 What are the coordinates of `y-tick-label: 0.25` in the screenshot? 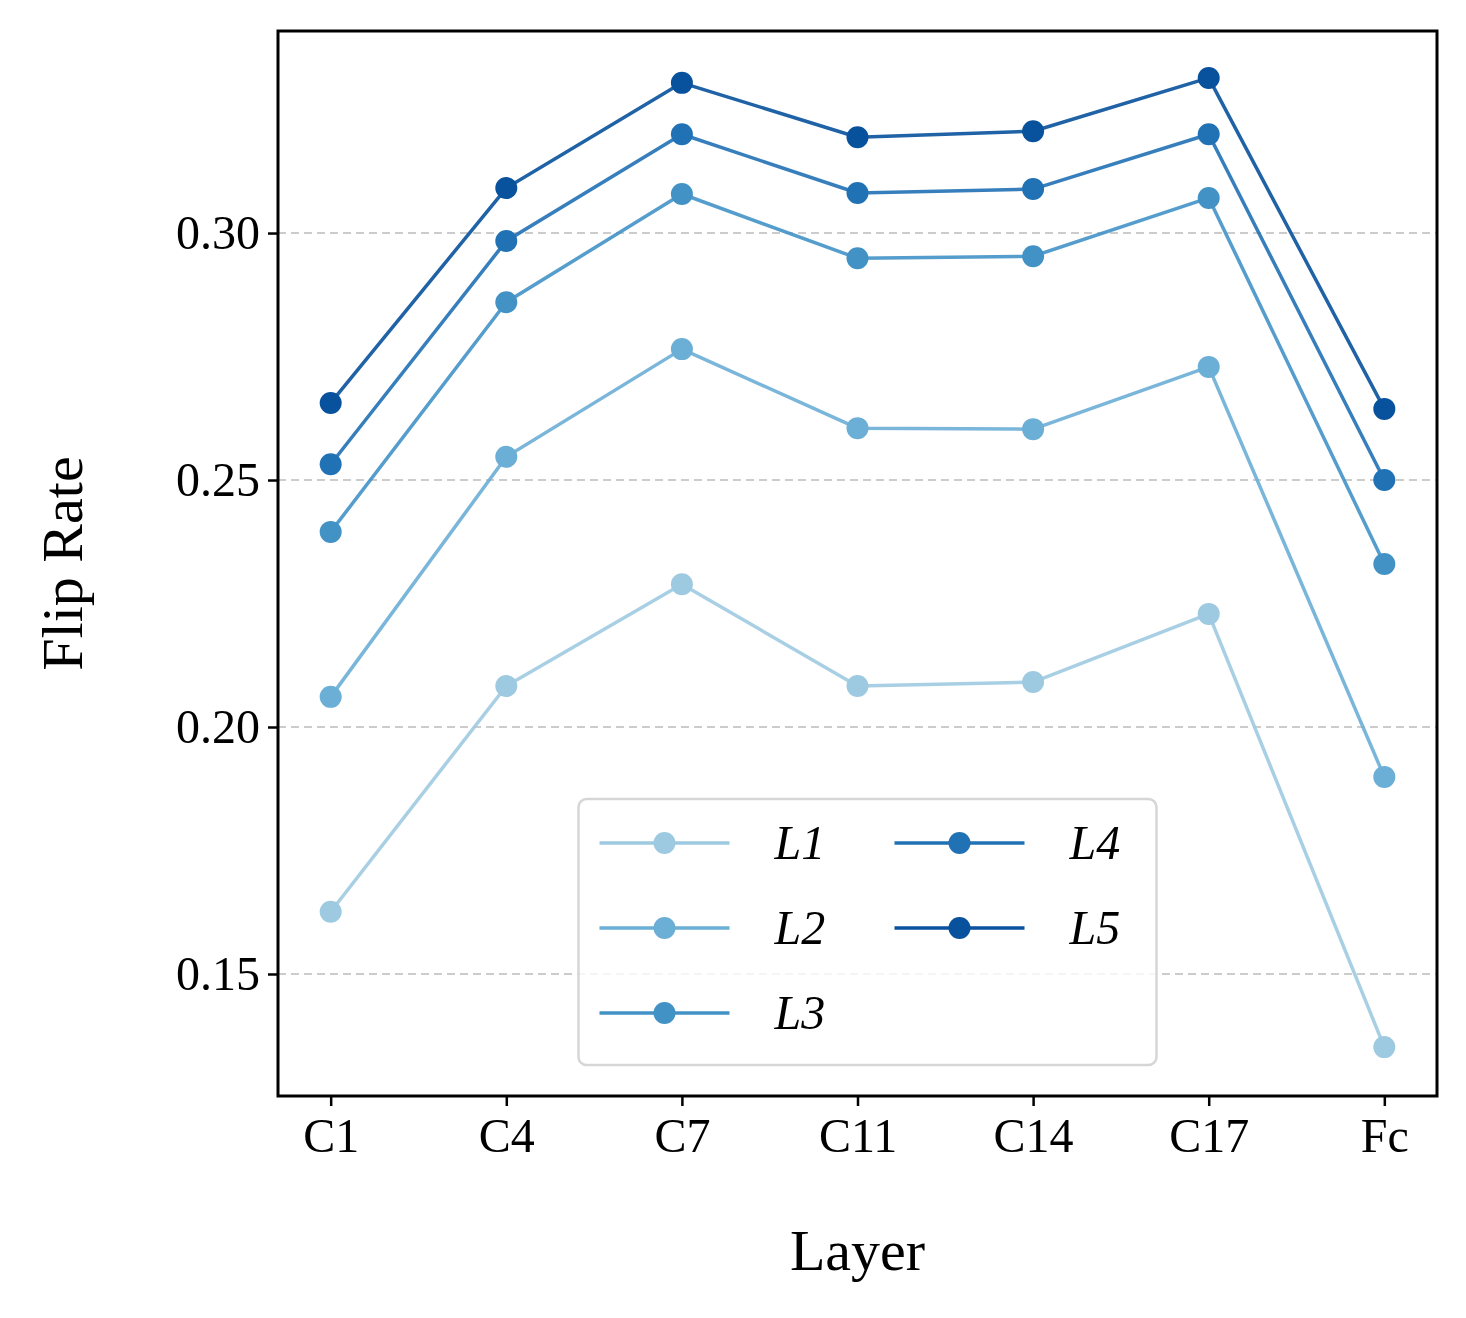 It's located at (218, 479).